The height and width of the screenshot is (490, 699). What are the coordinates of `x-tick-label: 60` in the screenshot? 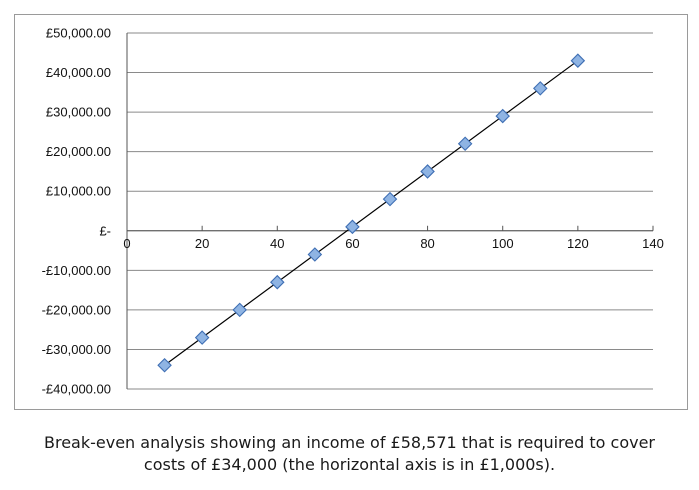 It's located at (352, 243).